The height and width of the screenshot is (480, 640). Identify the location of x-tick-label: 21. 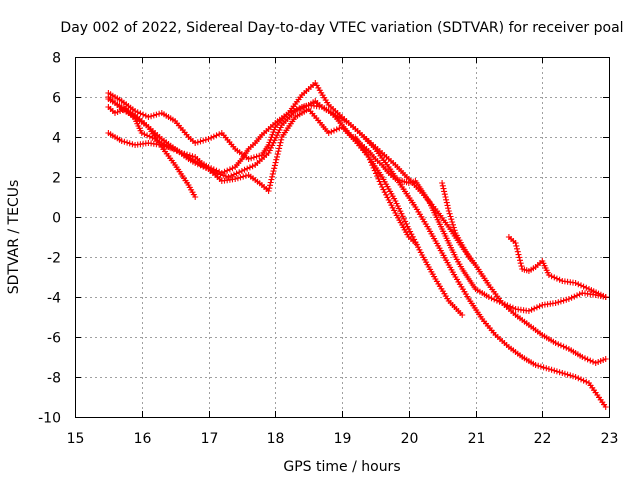
(477, 439).